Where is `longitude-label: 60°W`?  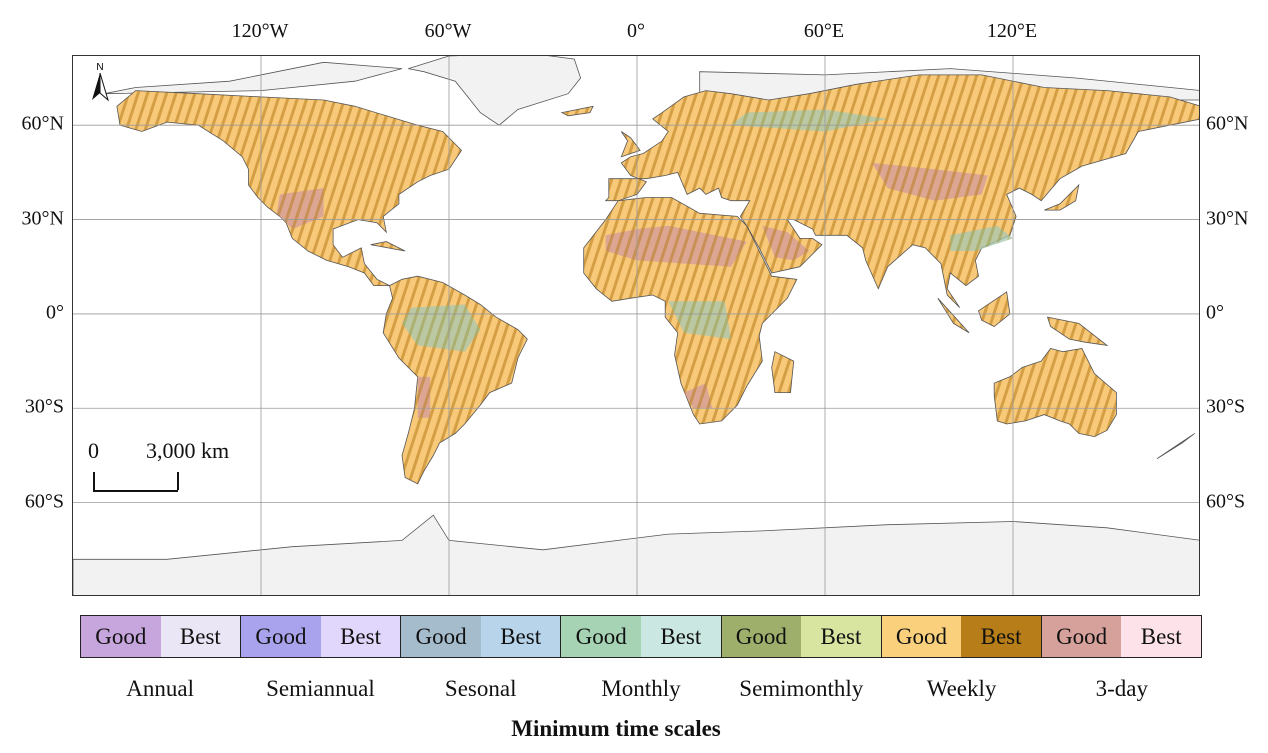 longitude-label: 60°W is located at coordinates (448, 31).